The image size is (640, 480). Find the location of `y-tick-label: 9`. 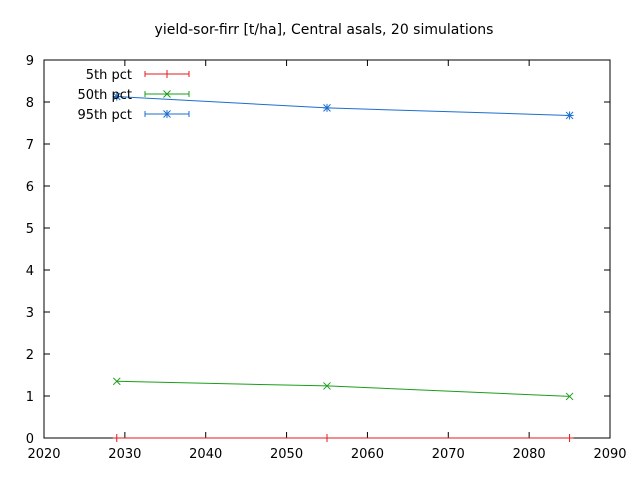

y-tick-label: 9 is located at coordinates (30, 61).